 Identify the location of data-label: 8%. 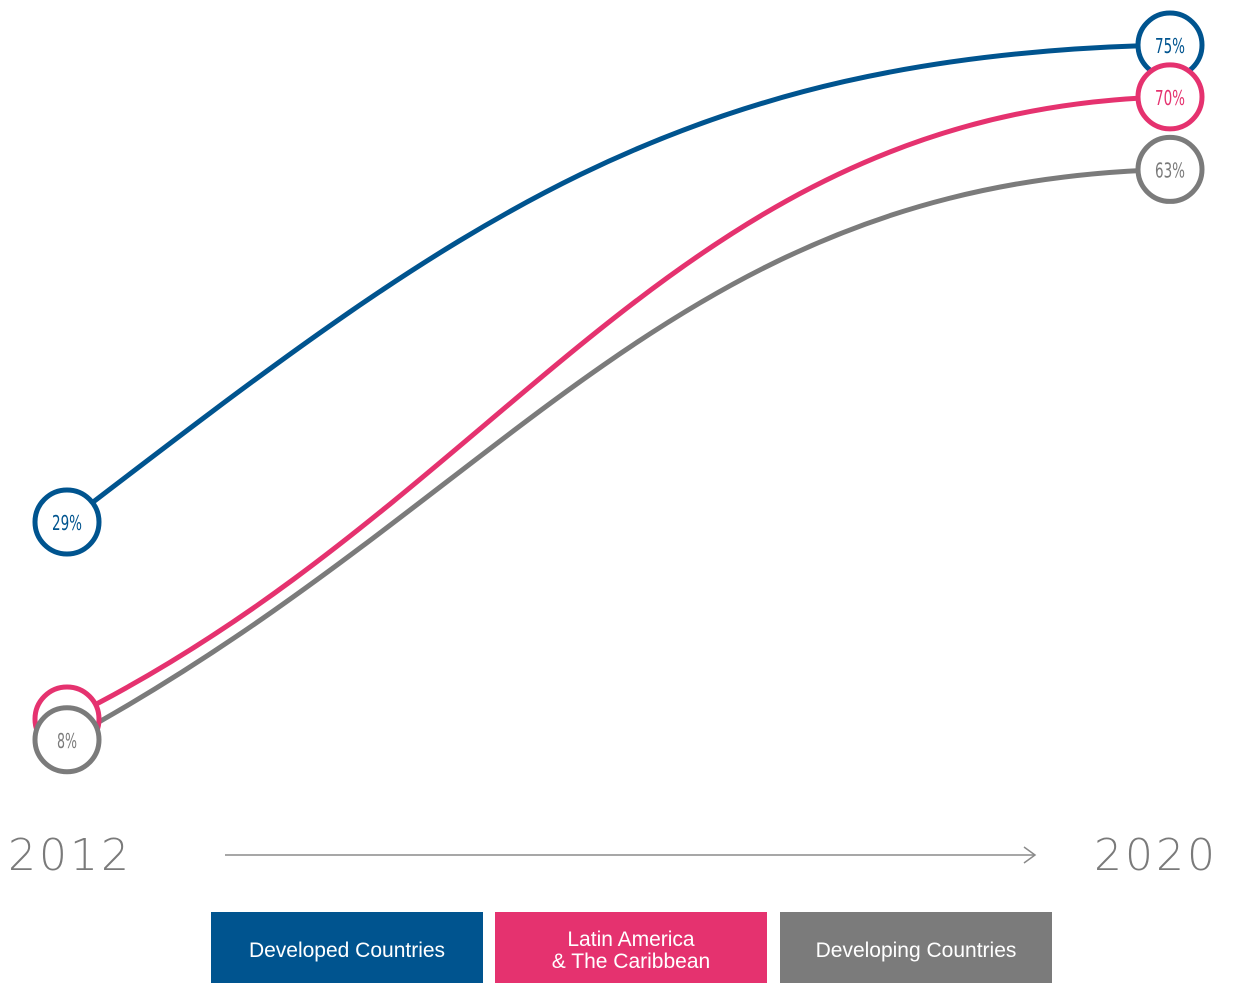
(67, 741).